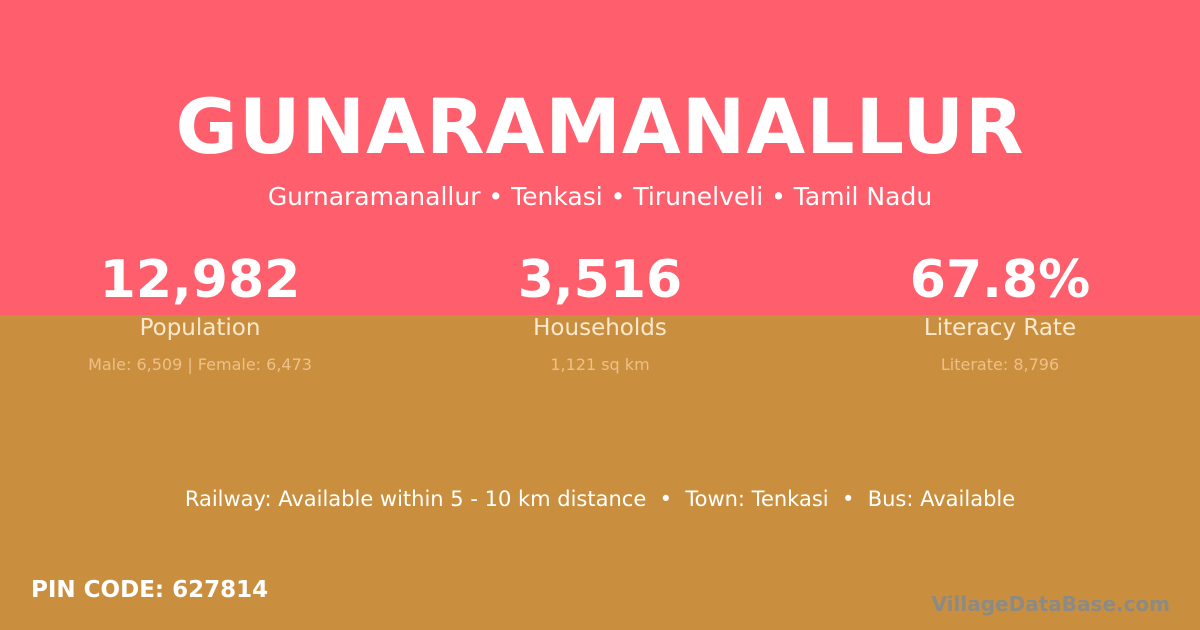 The image size is (1200, 630). What do you see at coordinates (600, 126) in the screenshot?
I see `village-title: GUNARAMANALLUR` at bounding box center [600, 126].